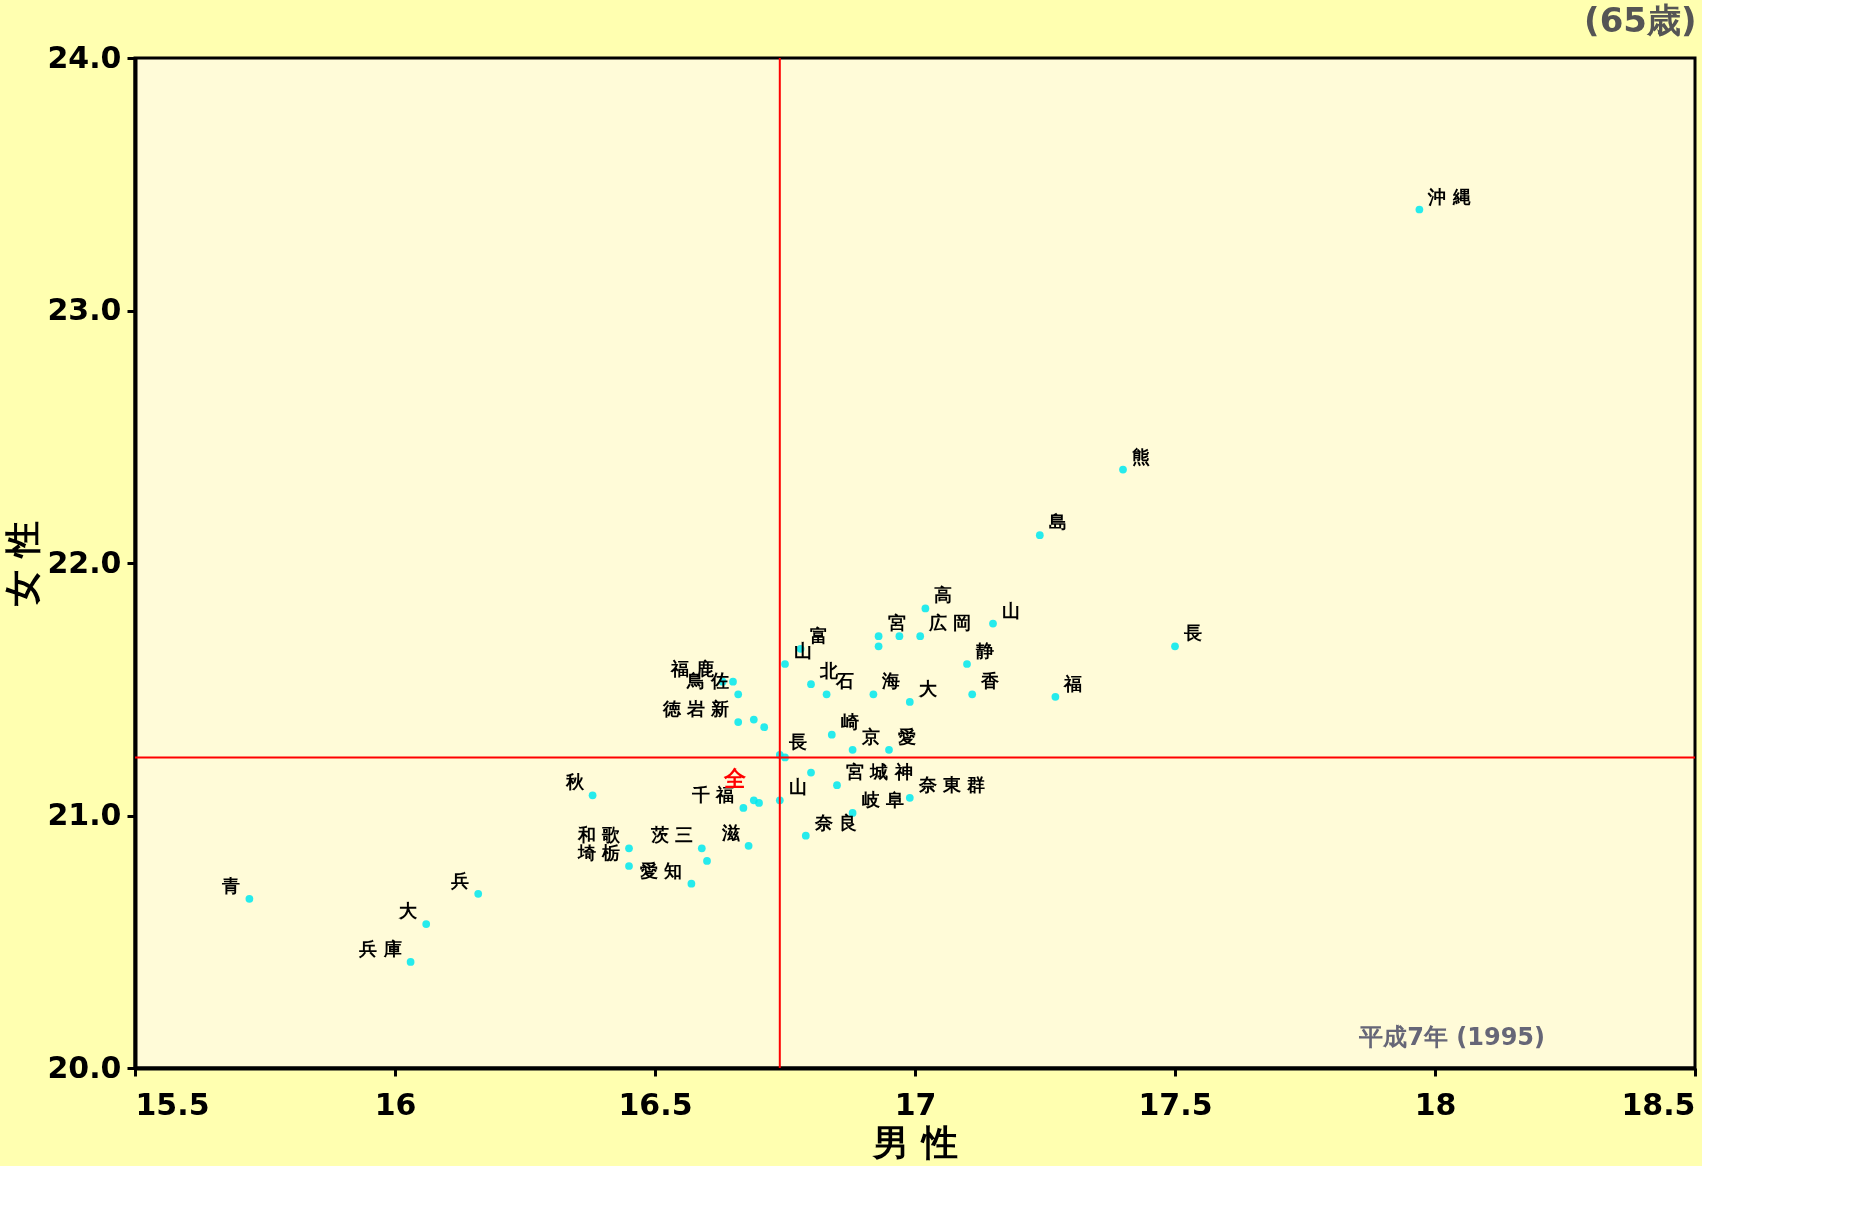  What do you see at coordinates (985, 650) in the screenshot?
I see `text: 静` at bounding box center [985, 650].